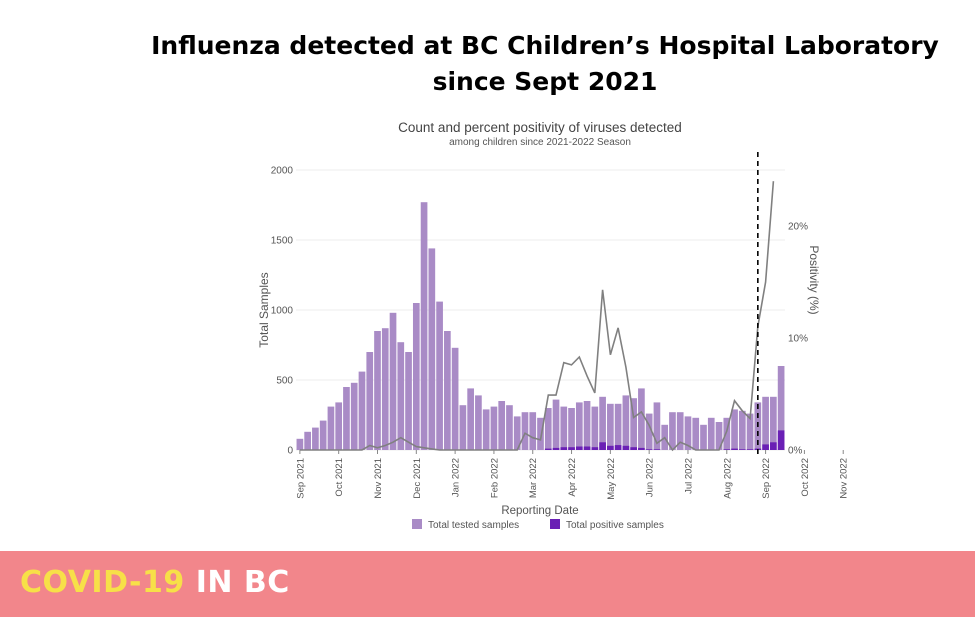 This screenshot has width=975, height=617. What do you see at coordinates (300, 478) in the screenshot?
I see `x-tick-label: Sep 2021` at bounding box center [300, 478].